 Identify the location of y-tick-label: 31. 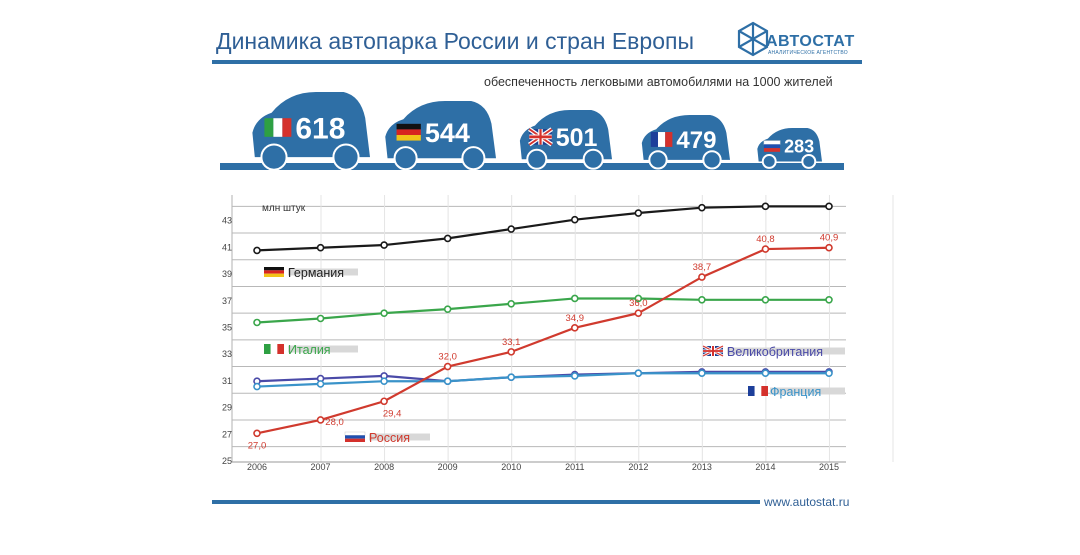
(227, 381).